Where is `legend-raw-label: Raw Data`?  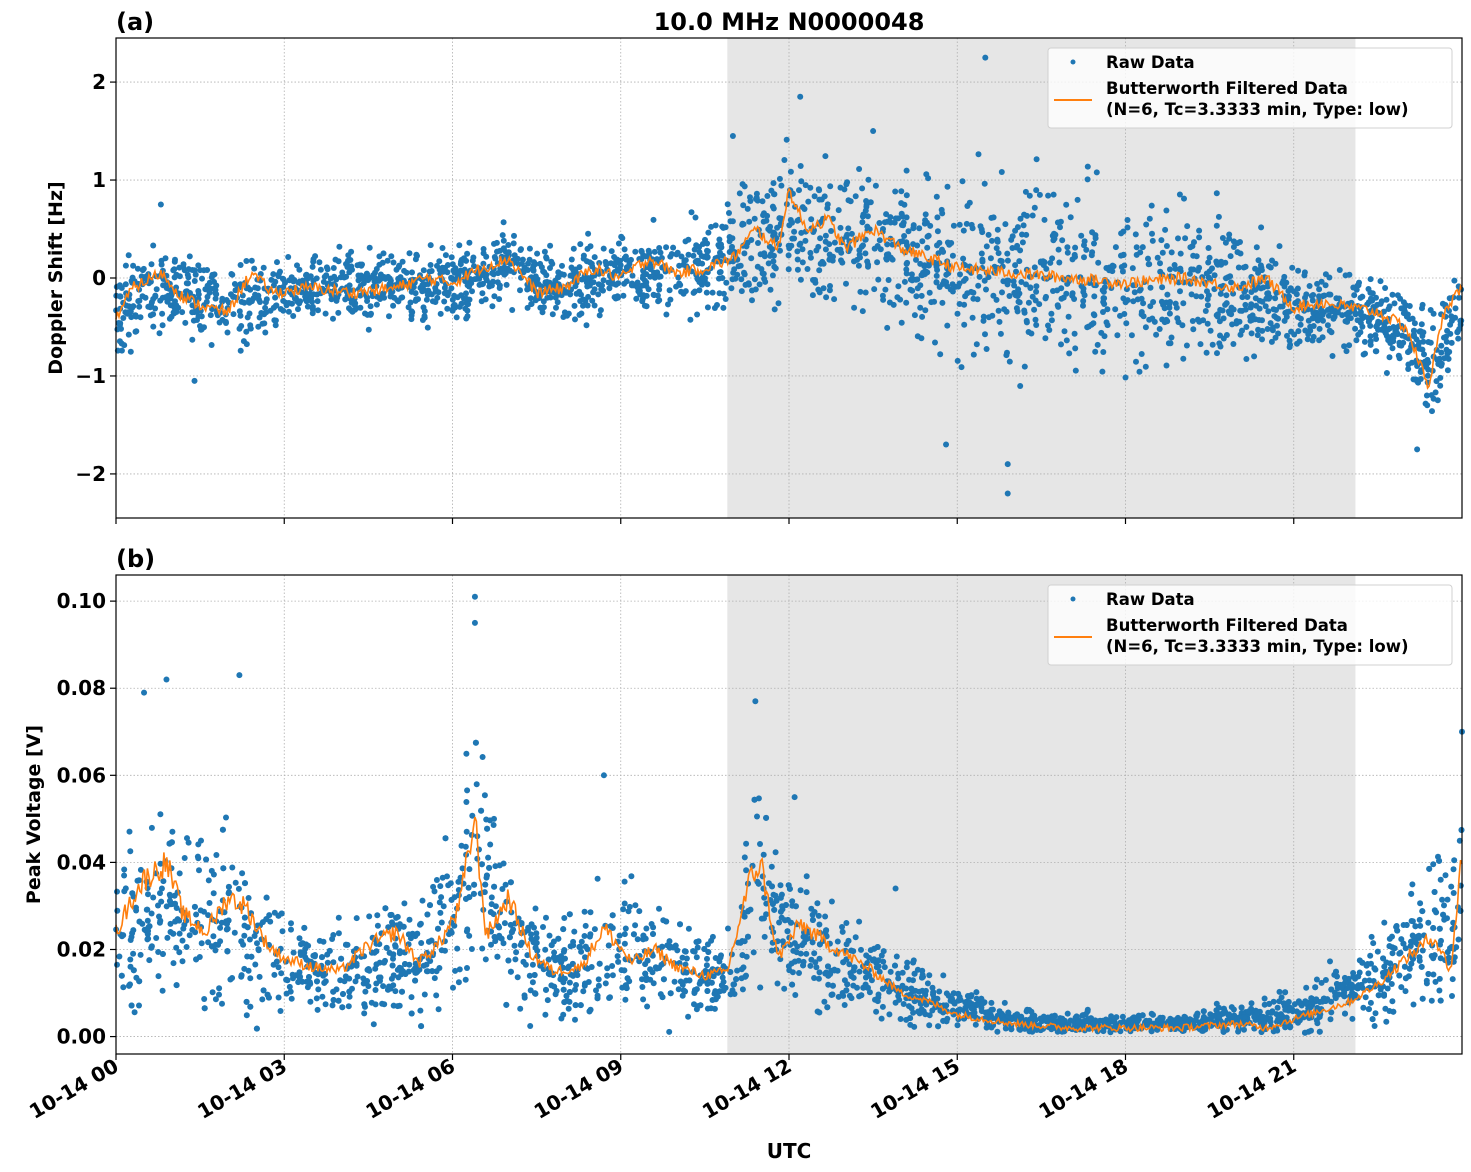 legend-raw-label: Raw Data is located at coordinates (1150, 62).